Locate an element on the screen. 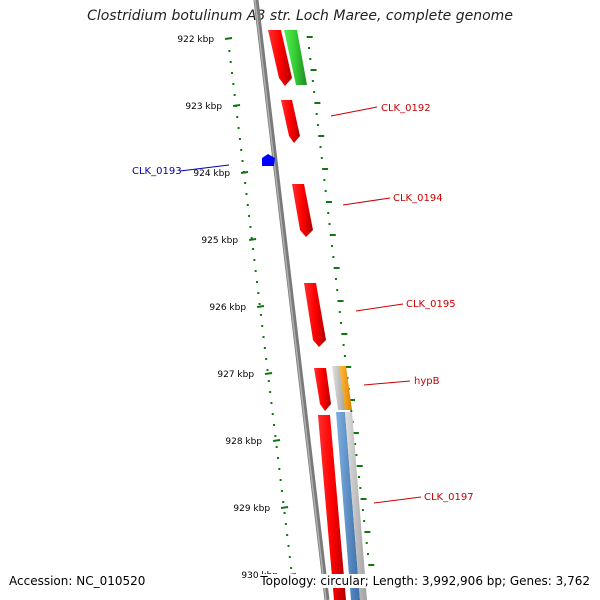 The width and height of the screenshot is (600, 600). gene-feature-clk-0197-grey is located at coordinates (356, 506).